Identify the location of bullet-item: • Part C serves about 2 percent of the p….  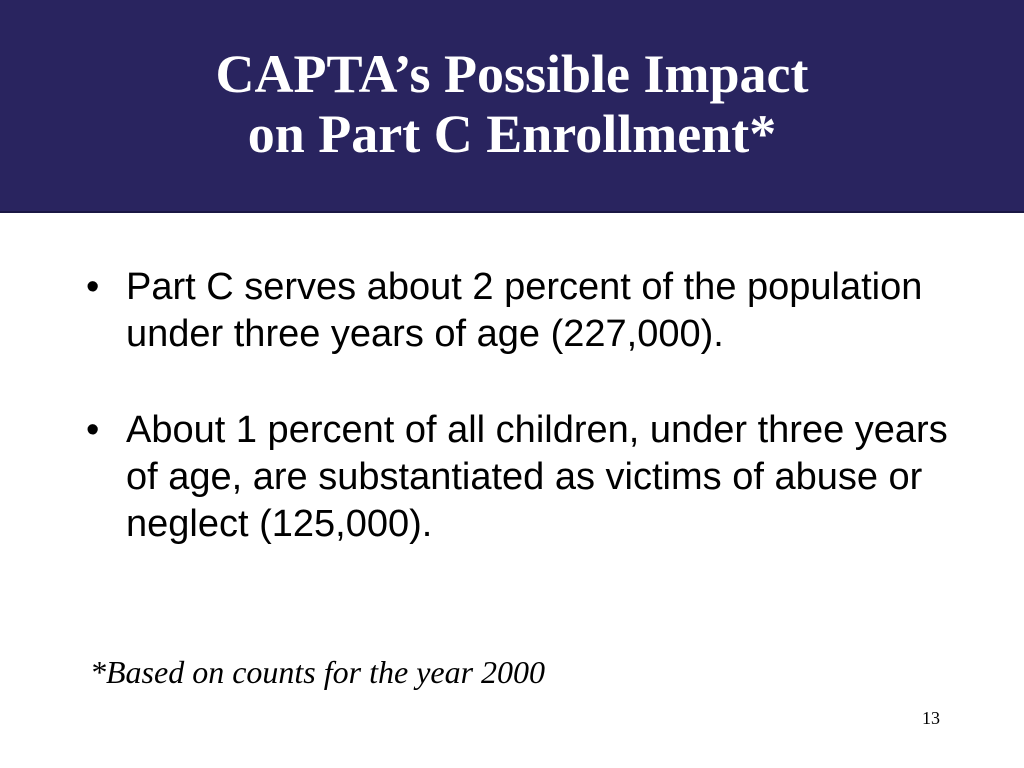
(524, 311).